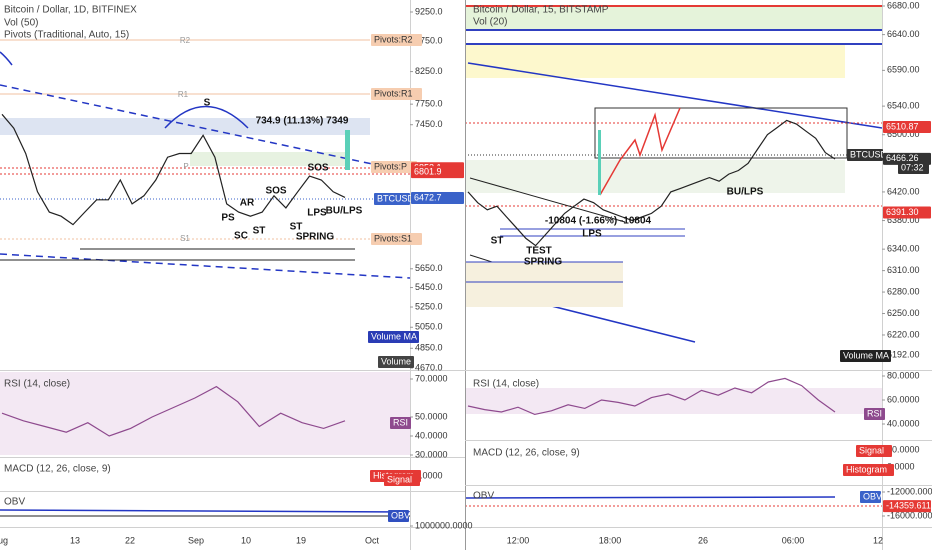  I want to click on price-tag-label: 6391.30, so click(902, 212).